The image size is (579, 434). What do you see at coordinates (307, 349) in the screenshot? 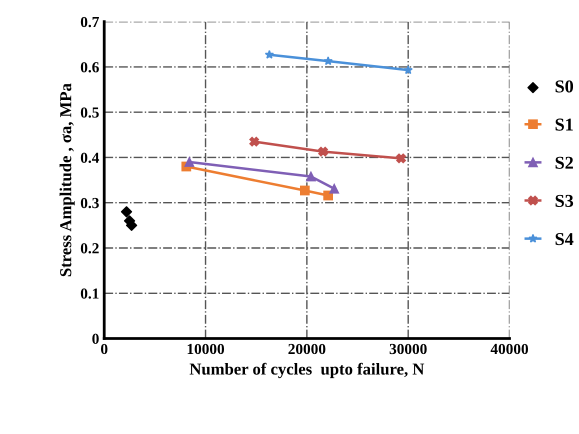
I see `x-tick-label: 20000` at bounding box center [307, 349].